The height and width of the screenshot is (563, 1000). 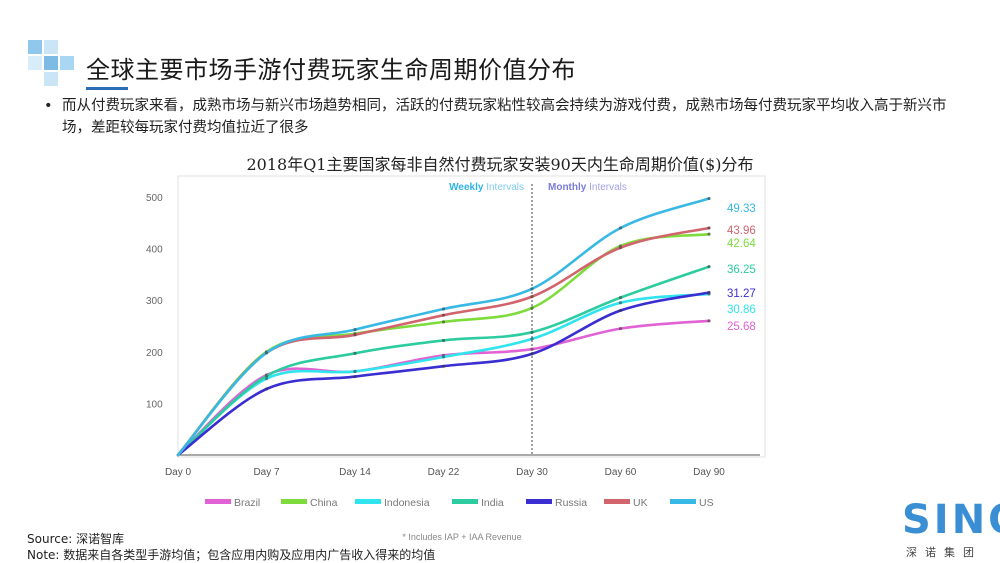 What do you see at coordinates (500, 164) in the screenshot?
I see `chart-title: 2018年Q1主要国家每非自然付费玩家安装90天内生命周期价值($)分布` at bounding box center [500, 164].